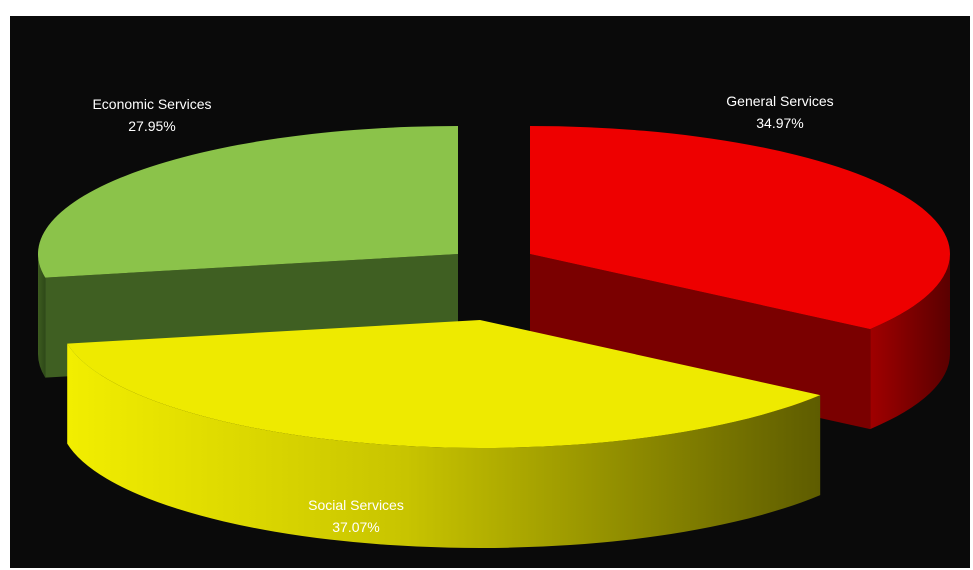 The width and height of the screenshot is (973, 570). I want to click on slice-name-label: General Services, so click(779, 101).